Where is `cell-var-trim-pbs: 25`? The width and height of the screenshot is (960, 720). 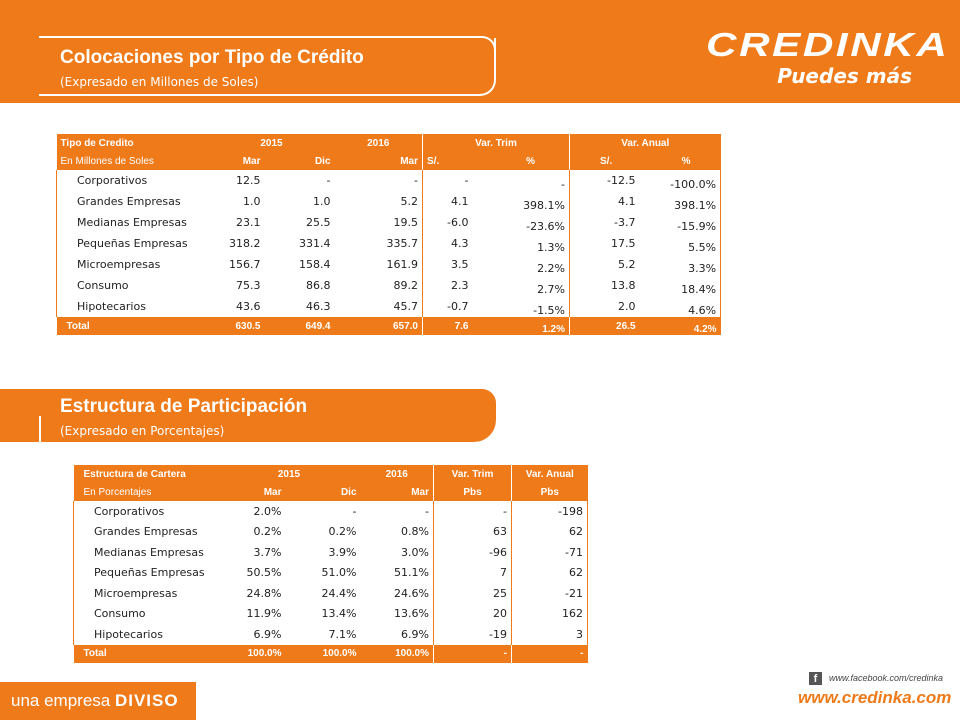
cell-var-trim-pbs: 25 is located at coordinates (472, 593).